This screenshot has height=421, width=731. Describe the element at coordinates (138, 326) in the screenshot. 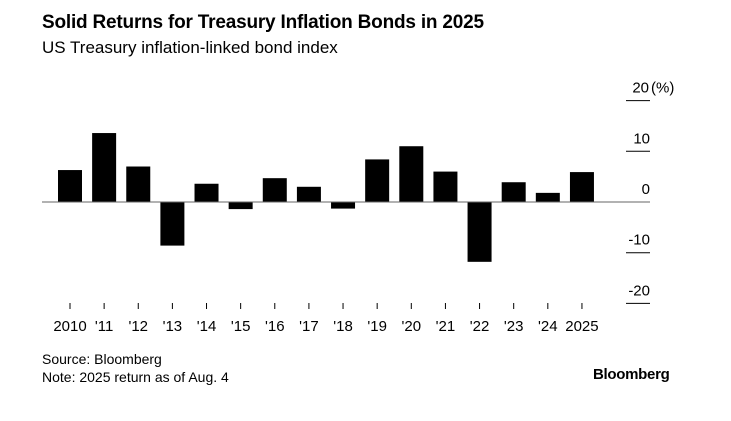

I see `x-tick-label: '12` at that location.